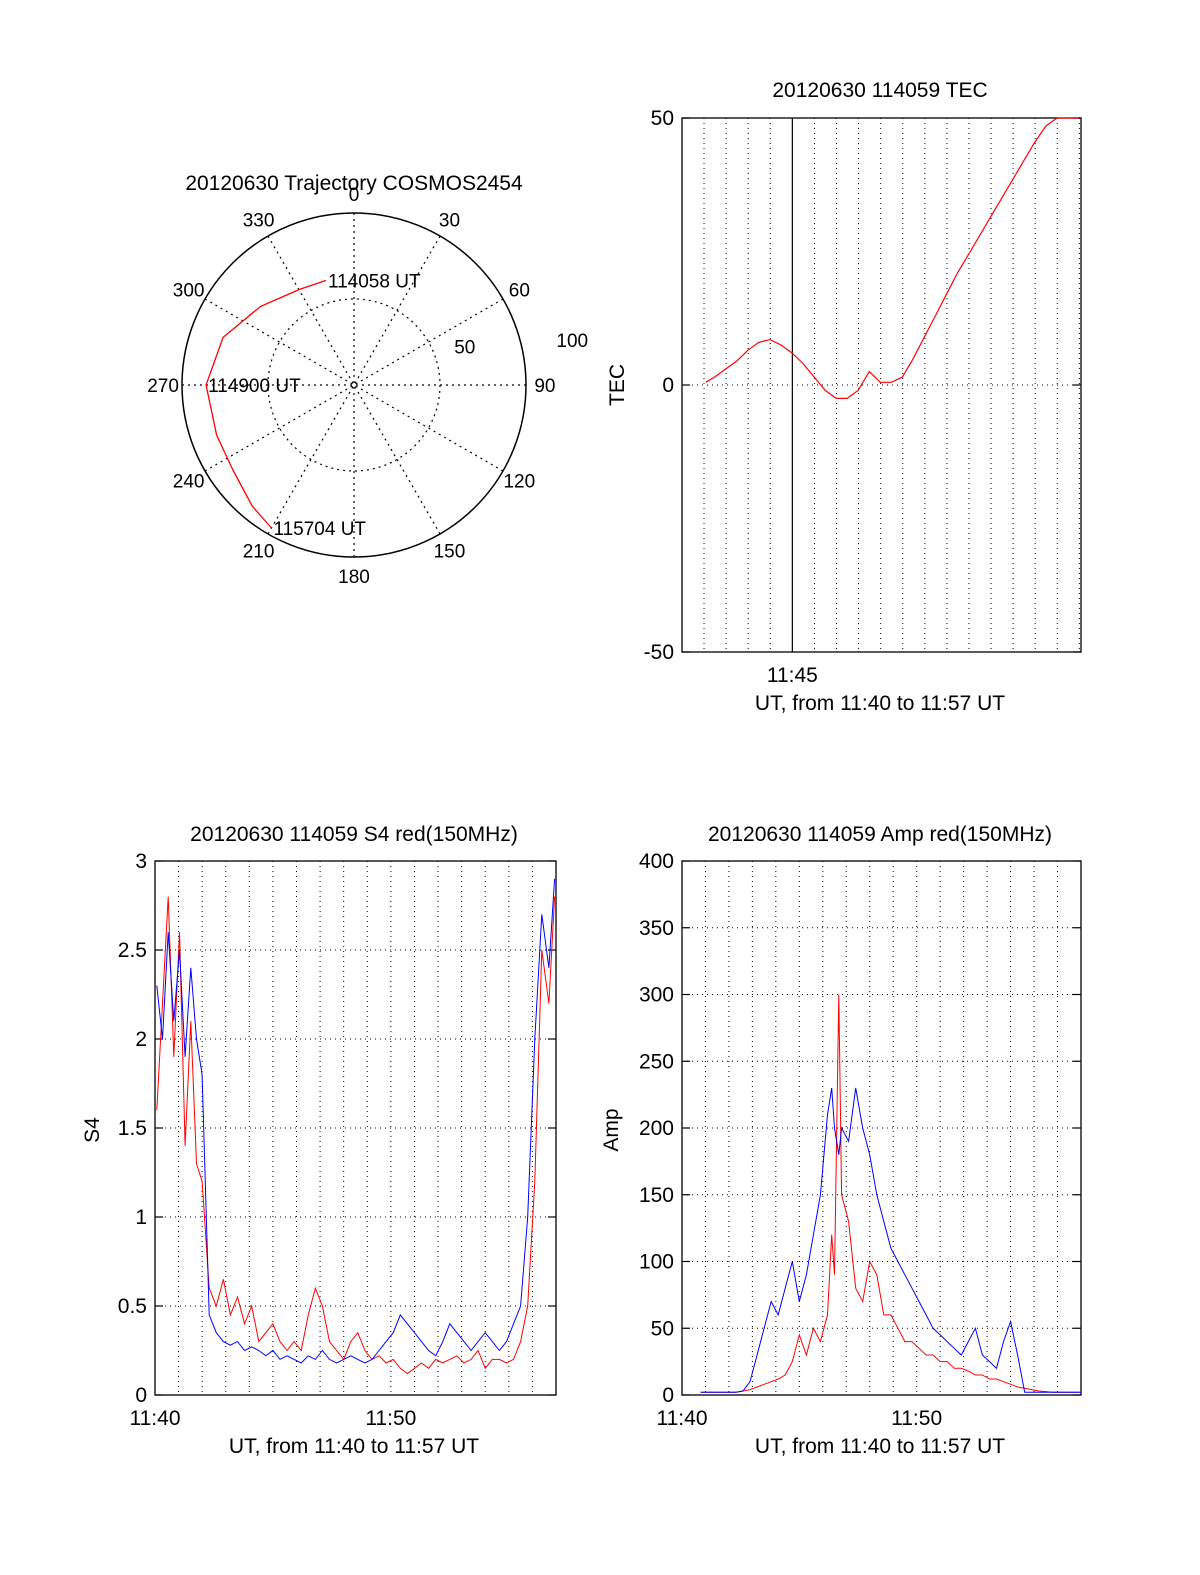  Describe the element at coordinates (656, 861) in the screenshot. I see `amp-ytick-label: 400` at that location.